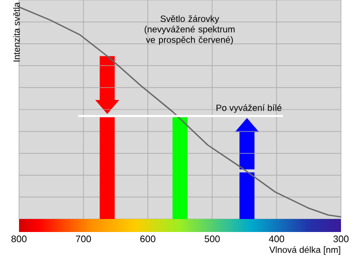  What do you see at coordinates (212, 239) in the screenshot?
I see `x-tick-label: 500` at bounding box center [212, 239].